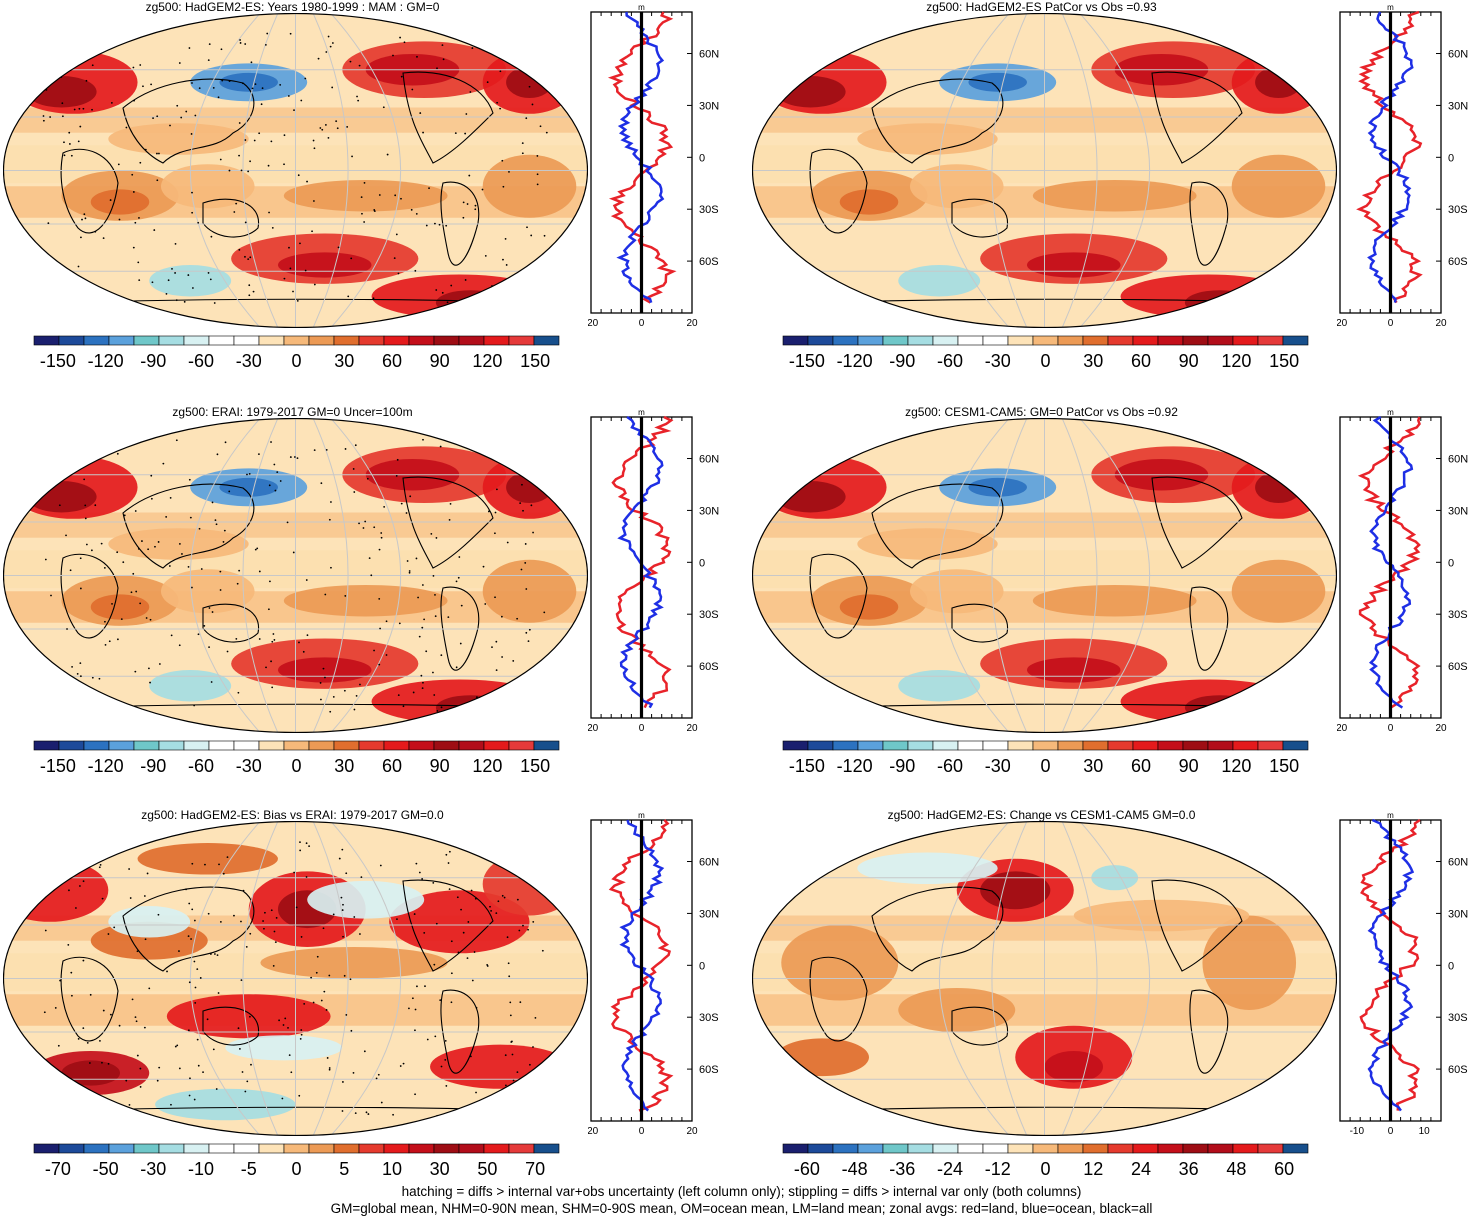 This screenshot has height=1217, width=1483. Describe the element at coordinates (1284, 1169) in the screenshot. I see `colorbar-tick-label: 60` at that location.